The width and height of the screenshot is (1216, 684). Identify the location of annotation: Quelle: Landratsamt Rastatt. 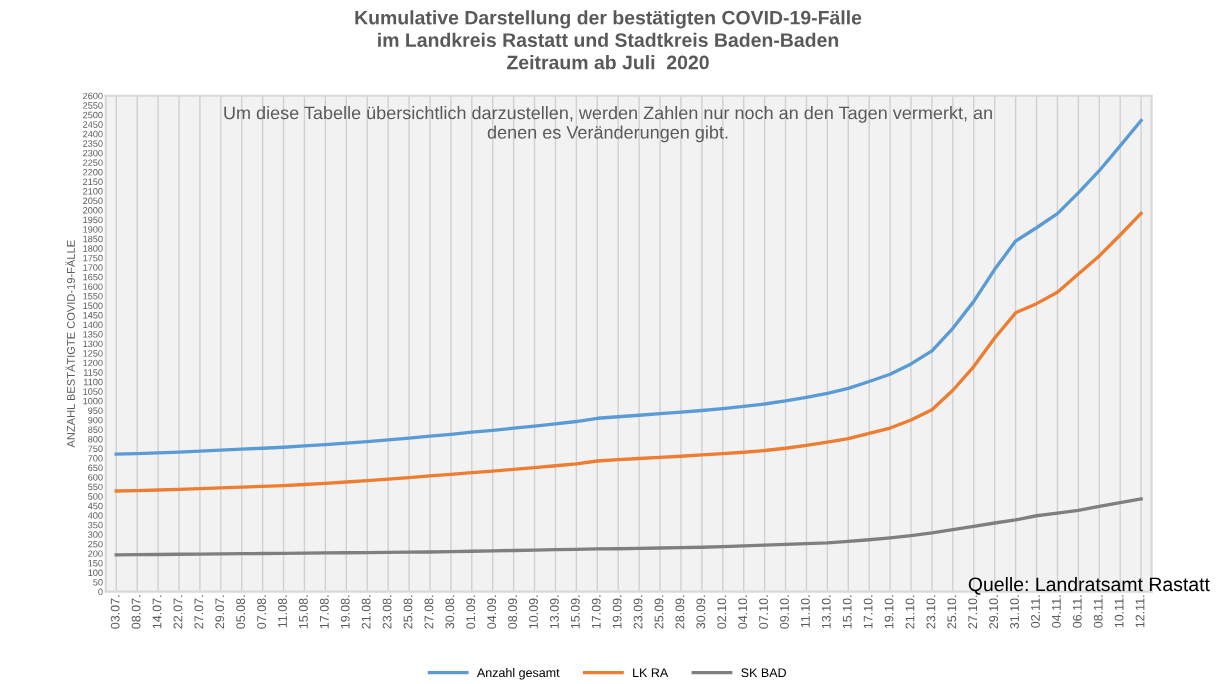
(1089, 585).